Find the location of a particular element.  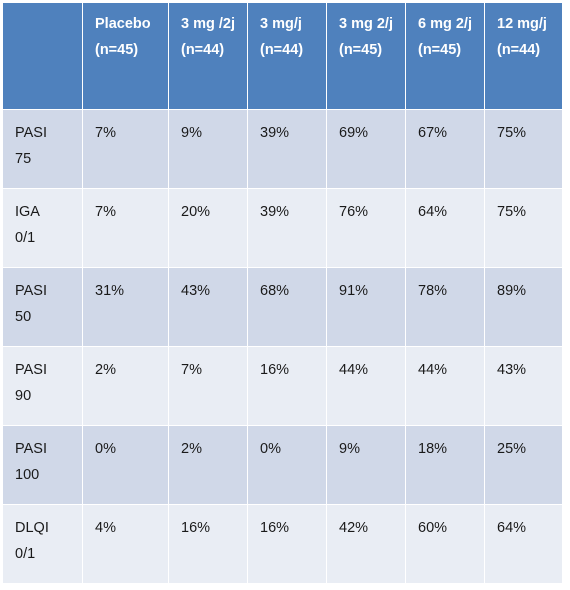

row-label: PASI 90 is located at coordinates (42, 386).